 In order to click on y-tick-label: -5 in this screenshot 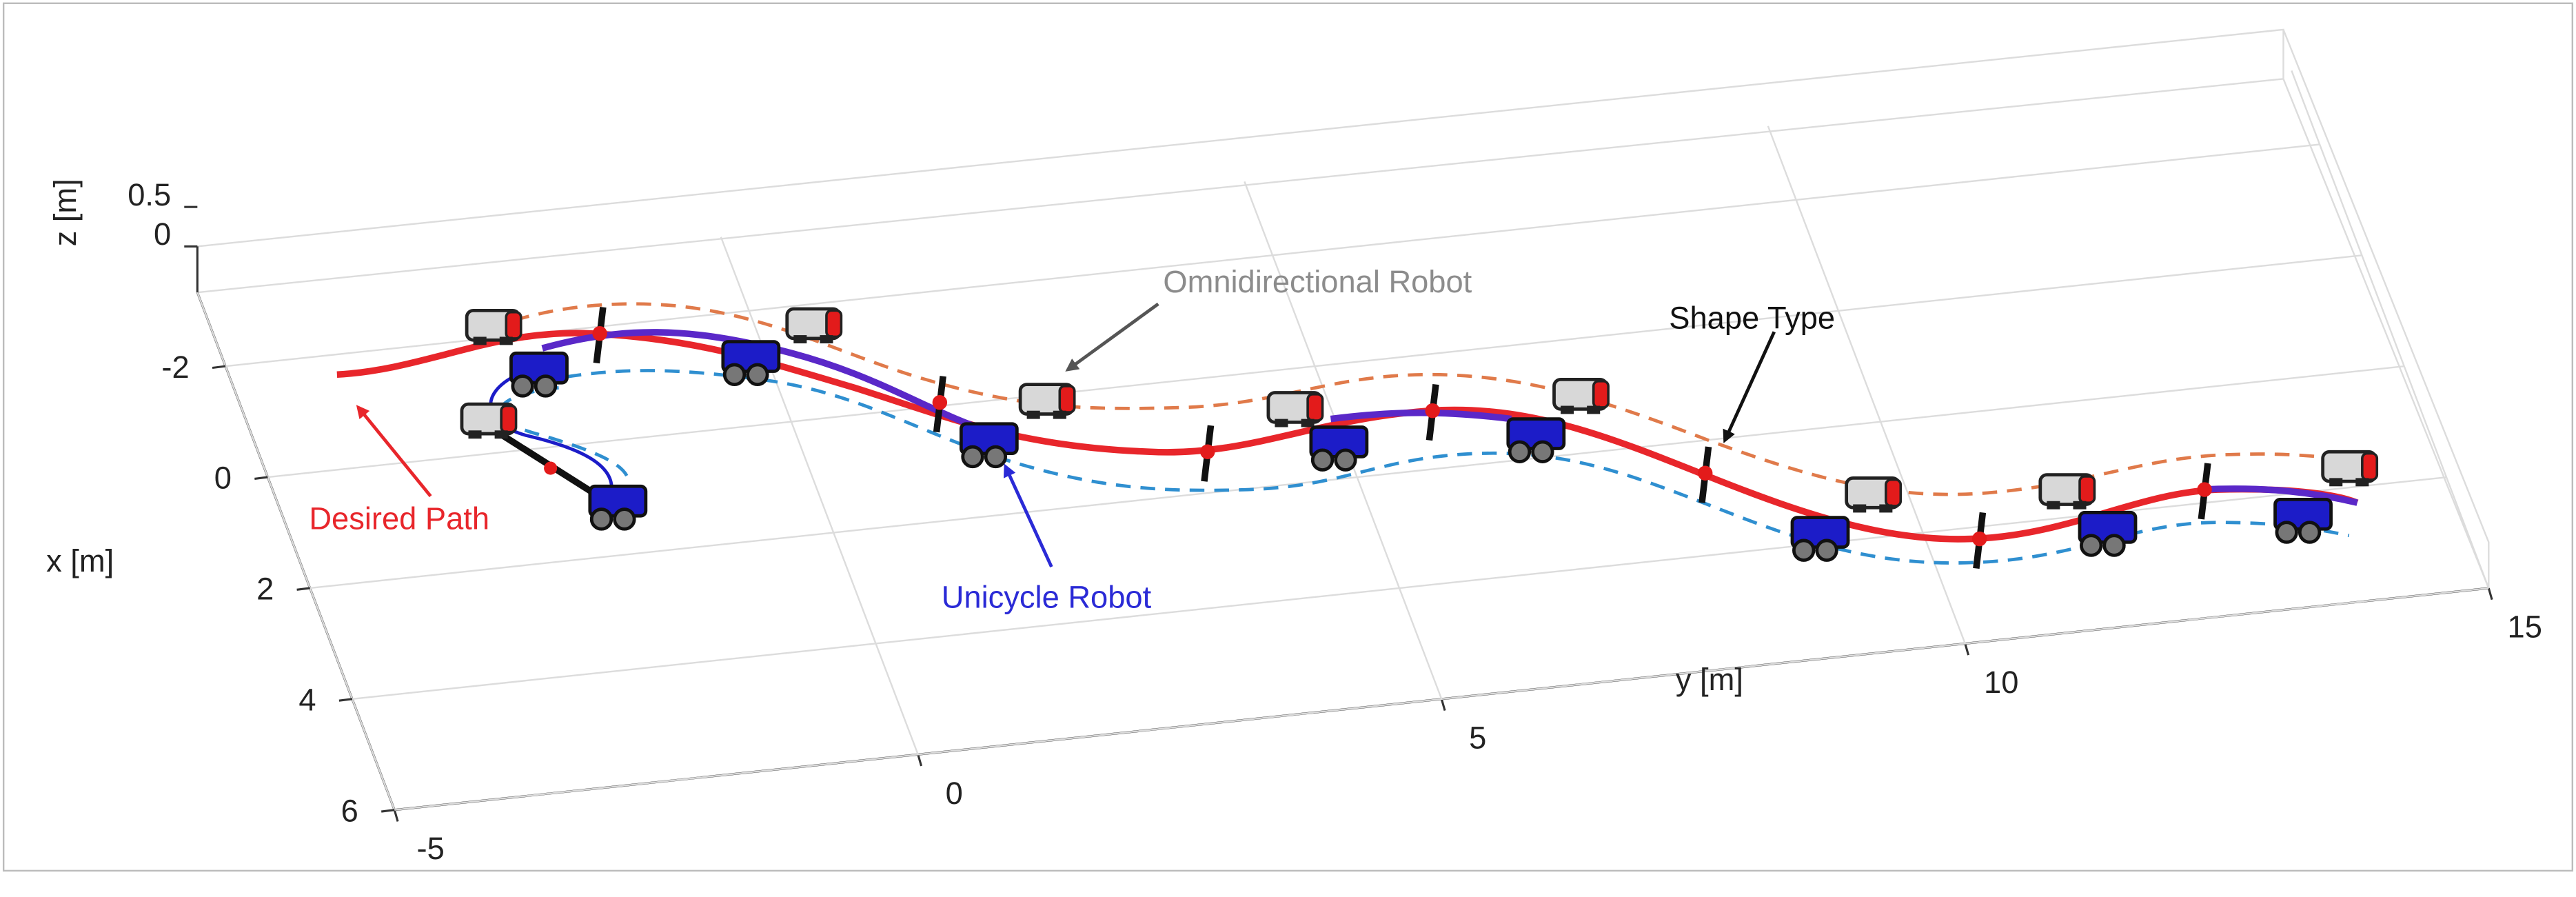, I will do `click(431, 849)`.